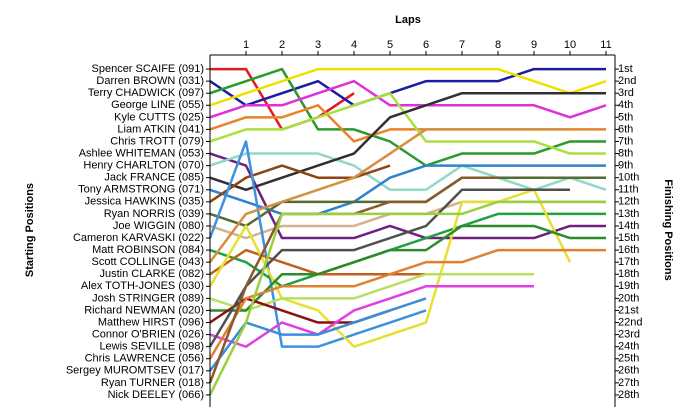  Describe the element at coordinates (151, 274) in the screenshot. I see `starting-position-label: Justin CLARKE (082)` at that location.